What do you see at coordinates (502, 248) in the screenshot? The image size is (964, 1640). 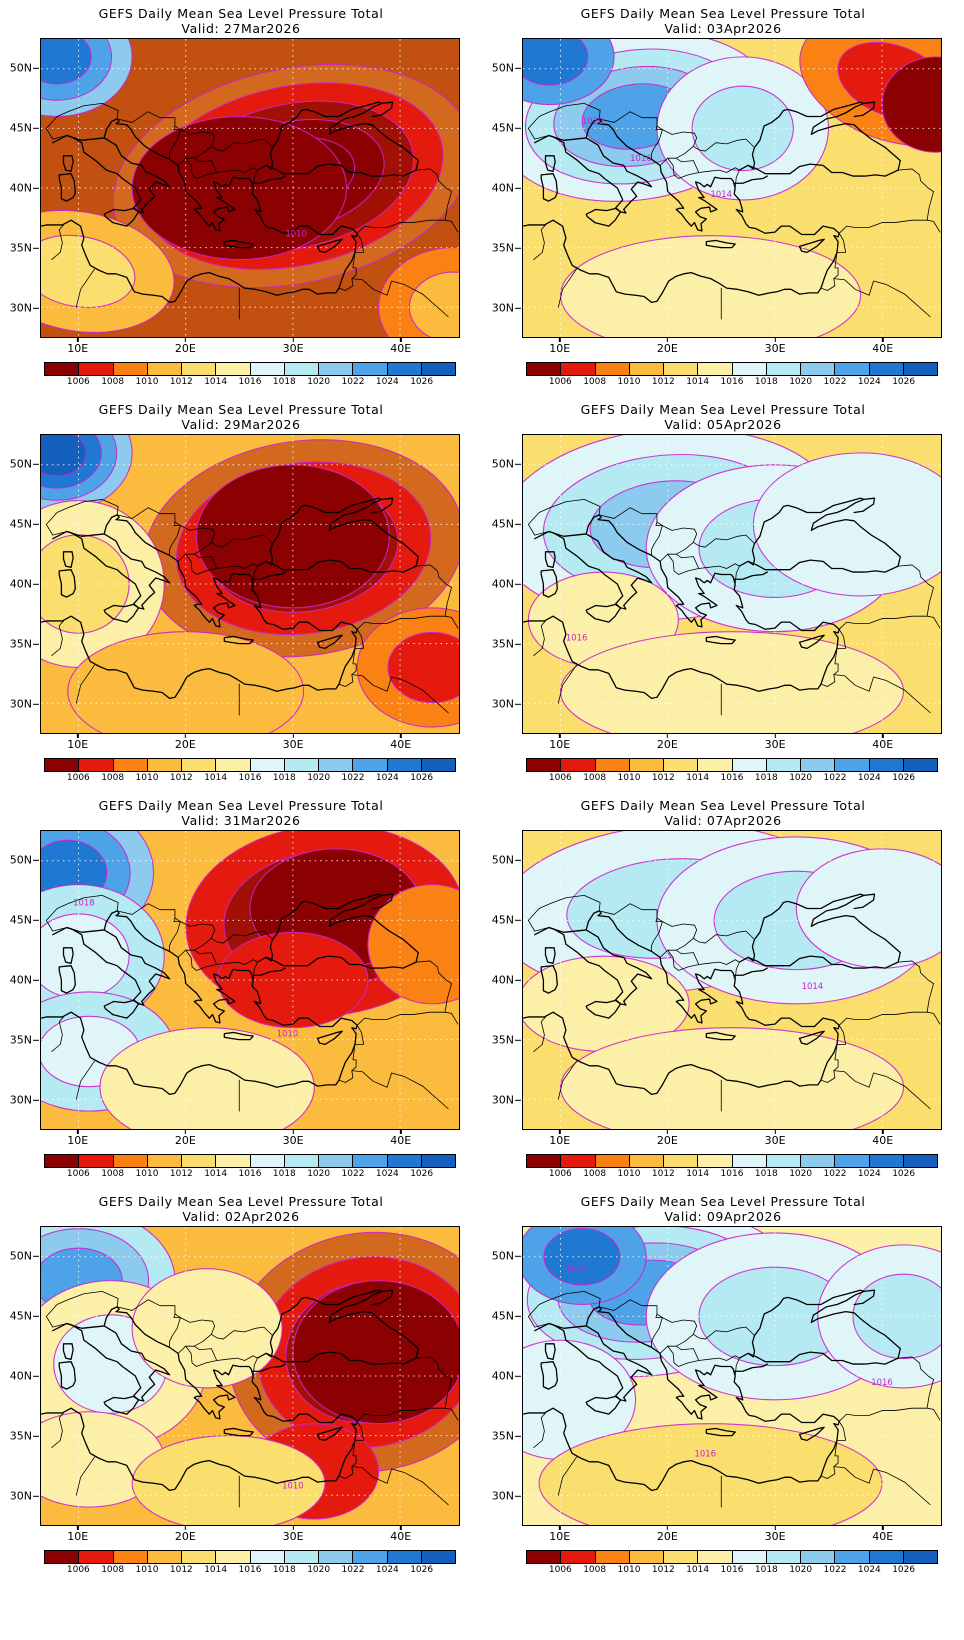 I see `latitude-tick-text: 35N` at bounding box center [502, 248].